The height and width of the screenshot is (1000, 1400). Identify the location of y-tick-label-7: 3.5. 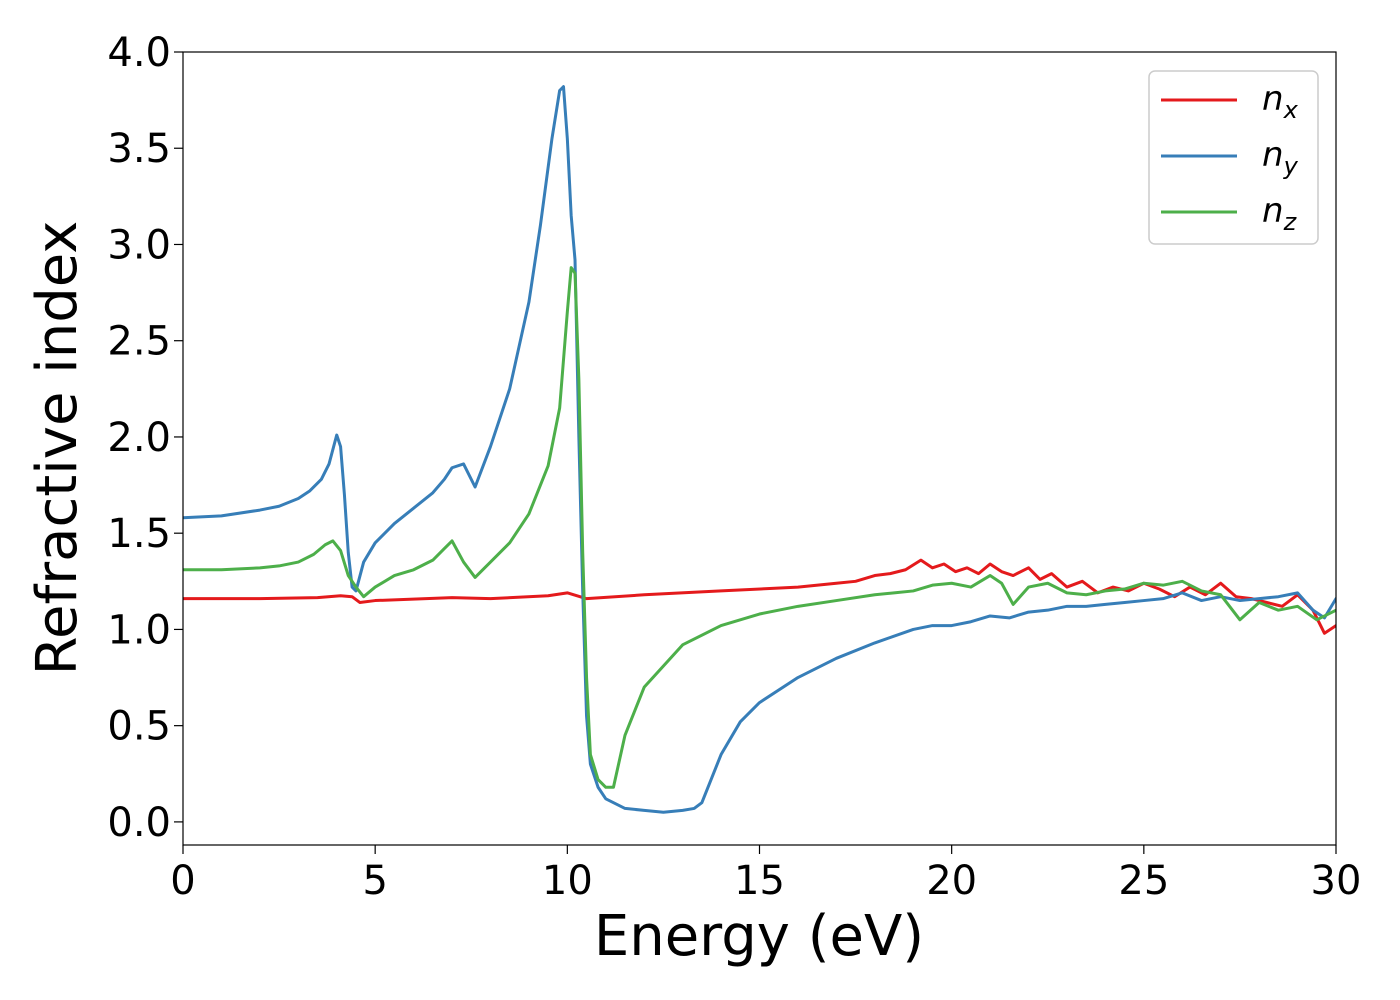
(139, 149).